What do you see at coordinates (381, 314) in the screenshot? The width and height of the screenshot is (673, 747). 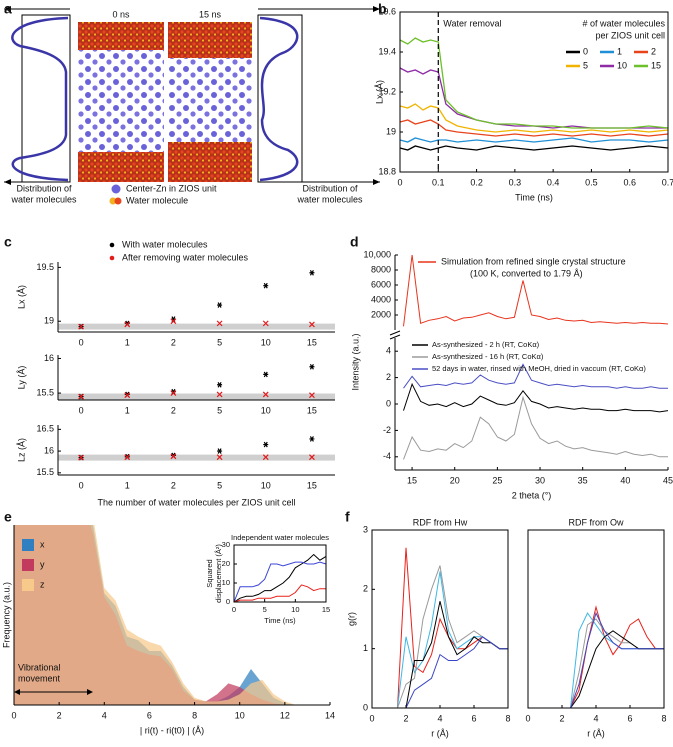 I see `y-tick-label: 2000` at bounding box center [381, 314].